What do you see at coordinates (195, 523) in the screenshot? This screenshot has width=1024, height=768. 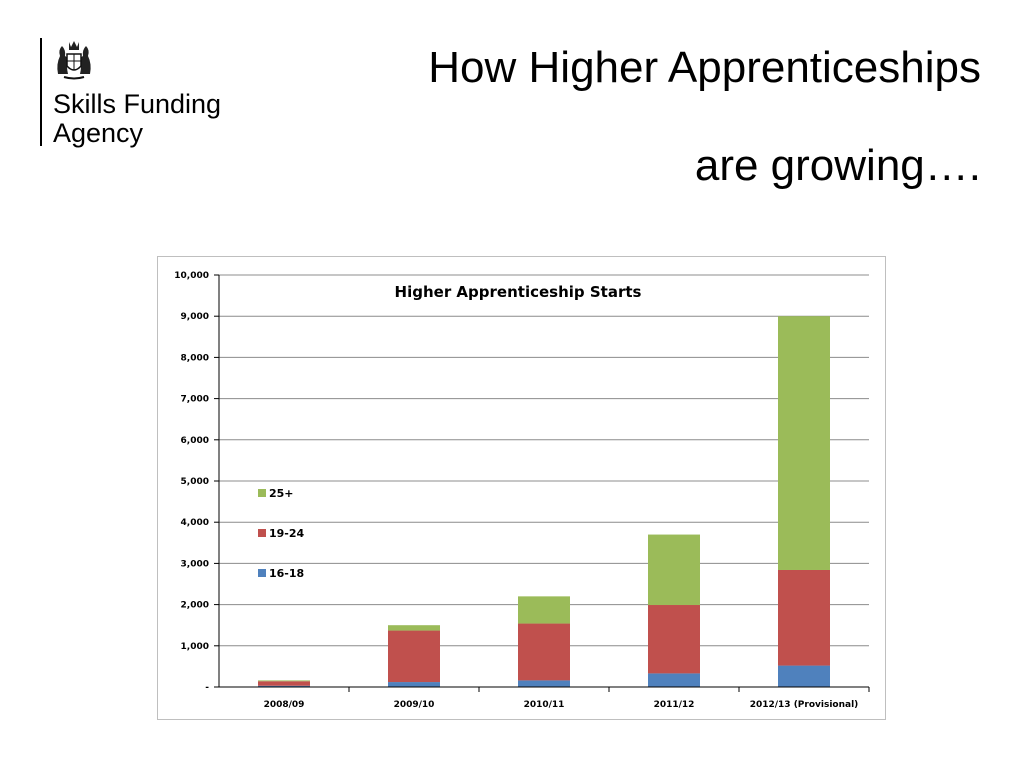 I see `y-tick-label: 4,000` at bounding box center [195, 523].